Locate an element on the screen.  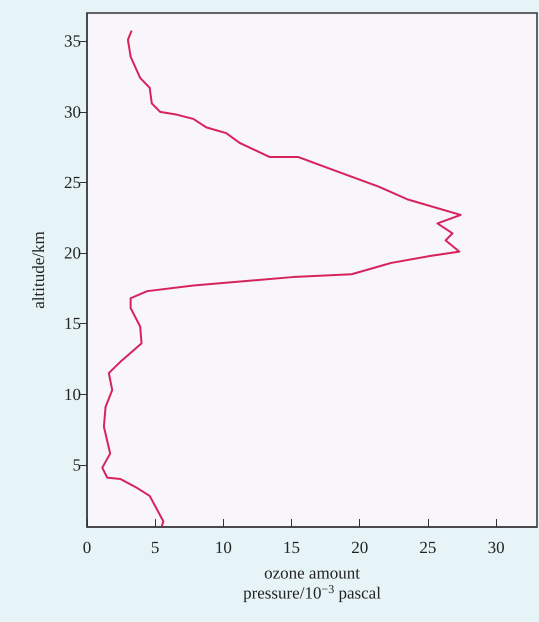
y-tick-label: 35 is located at coordinates (72, 41).